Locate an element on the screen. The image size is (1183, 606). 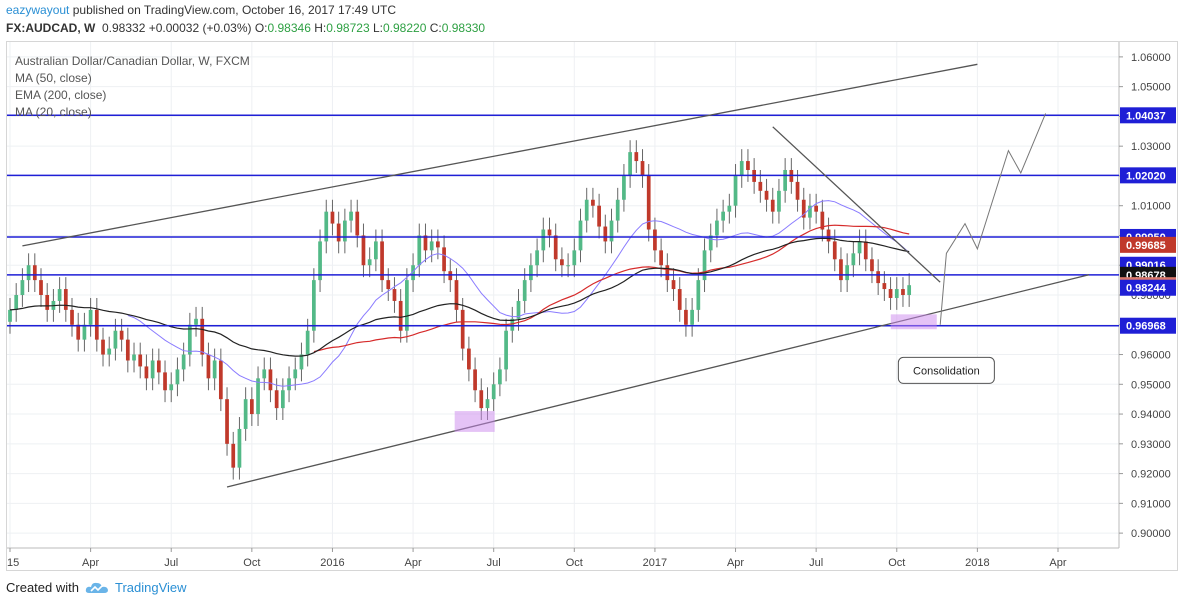
x-tick-label: 2018 is located at coordinates (977, 563).